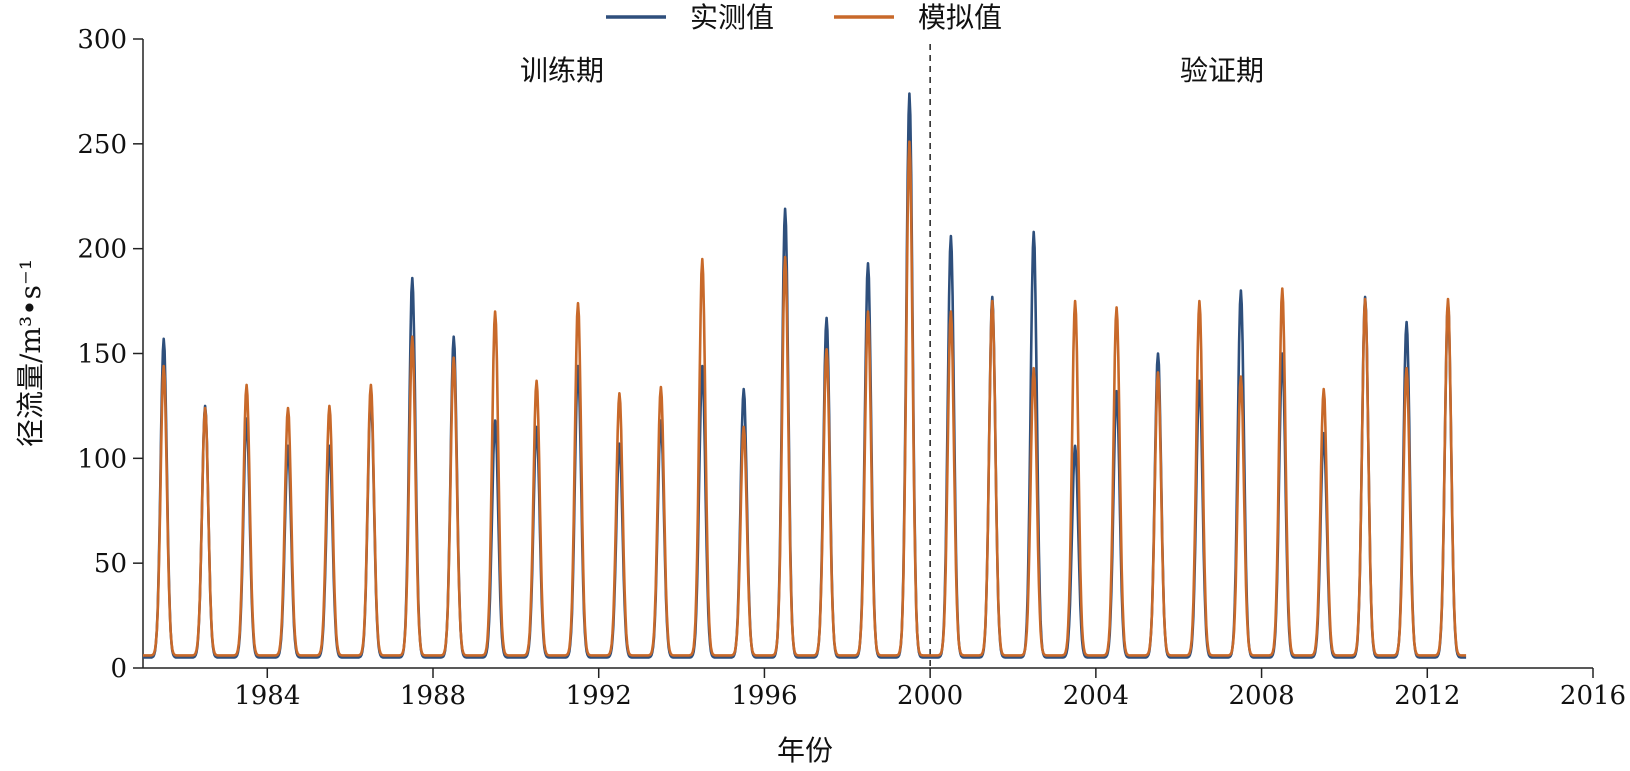 The width and height of the screenshot is (1630, 771). Describe the element at coordinates (102, 355) in the screenshot. I see `y-tick-label: 150` at that location.